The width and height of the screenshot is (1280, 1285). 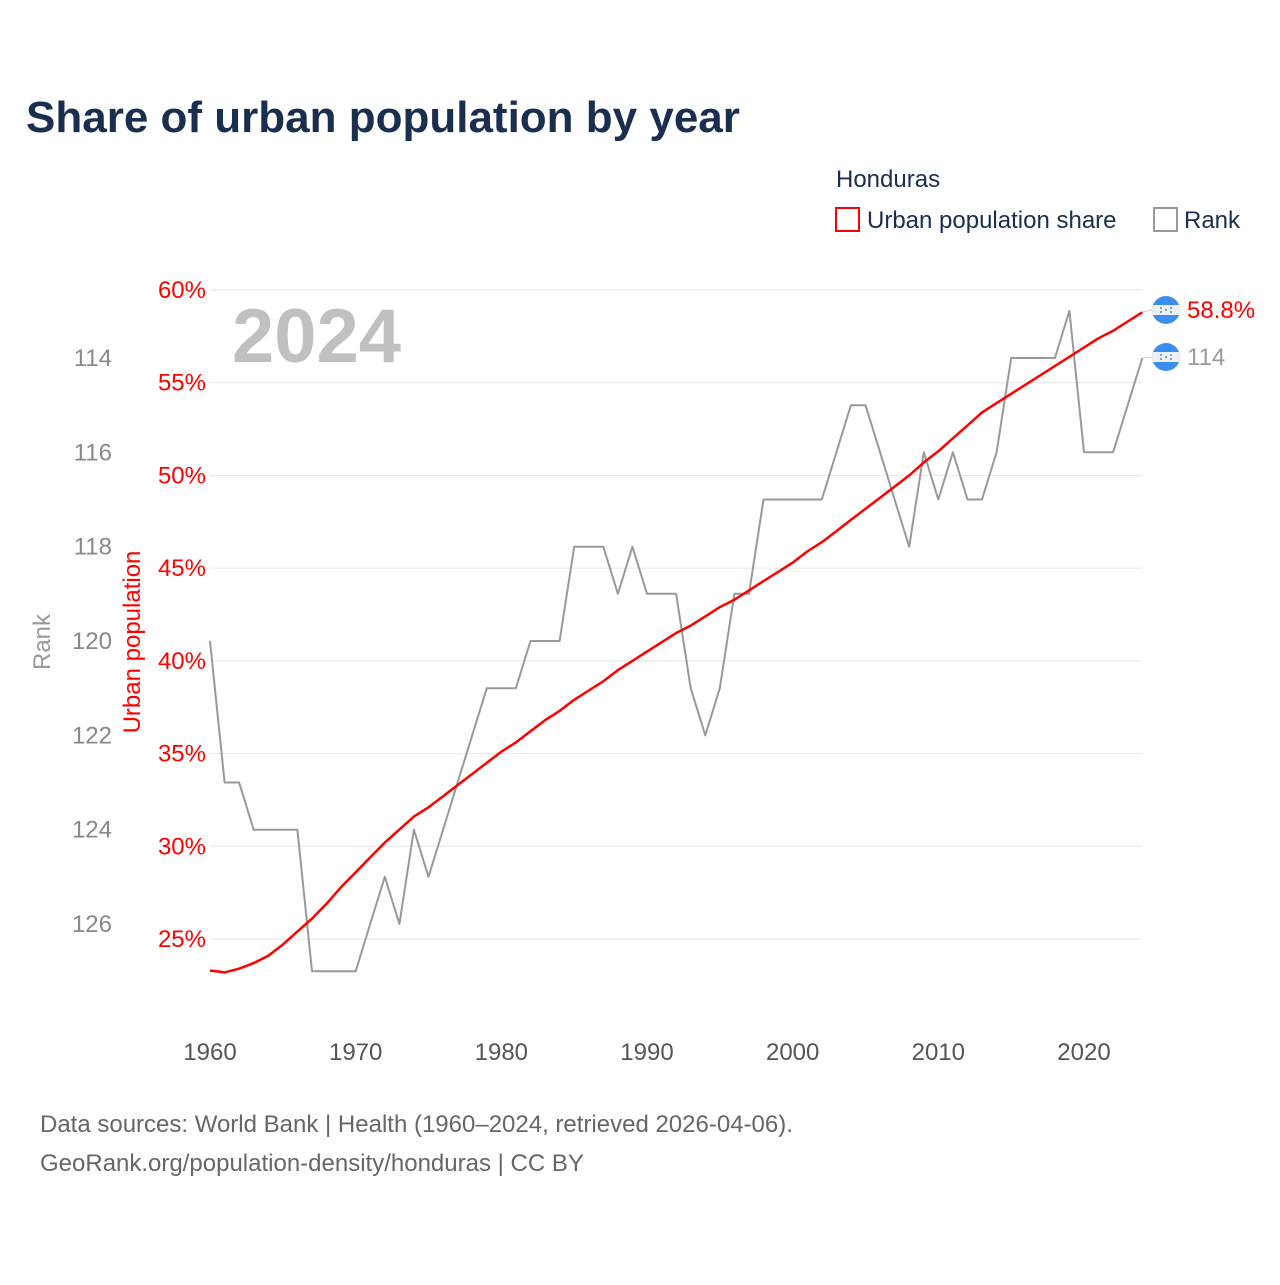 I want to click on y-left-tick-label: 30%, so click(x=182, y=846).